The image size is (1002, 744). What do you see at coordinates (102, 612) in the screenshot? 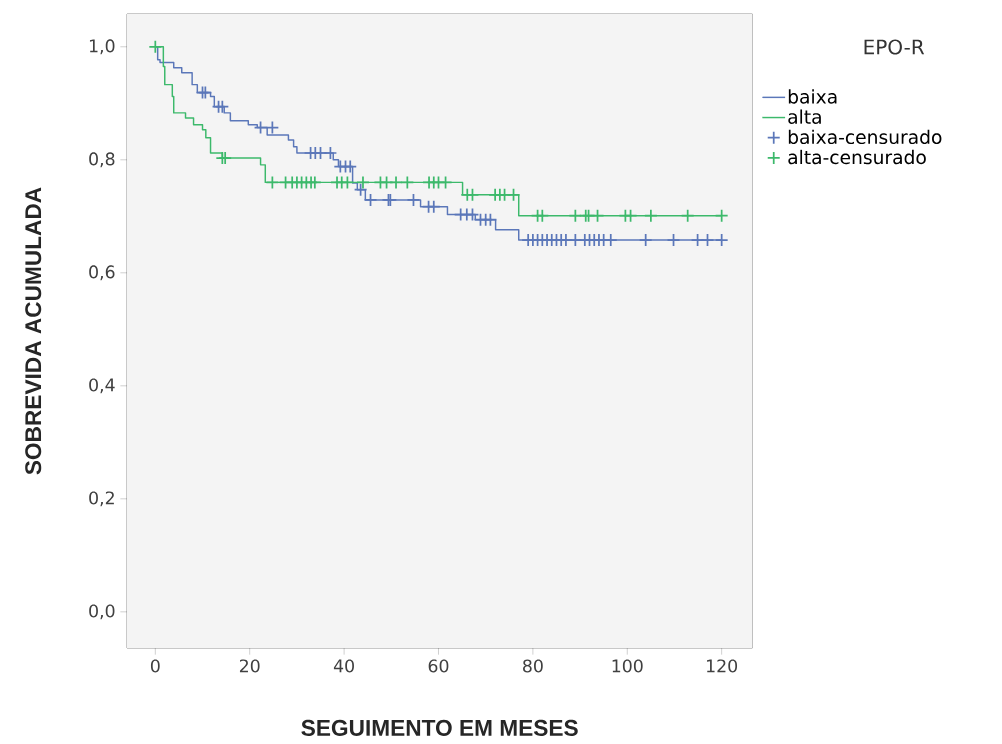
I see `y-tick-label: 0,0` at bounding box center [102, 612].